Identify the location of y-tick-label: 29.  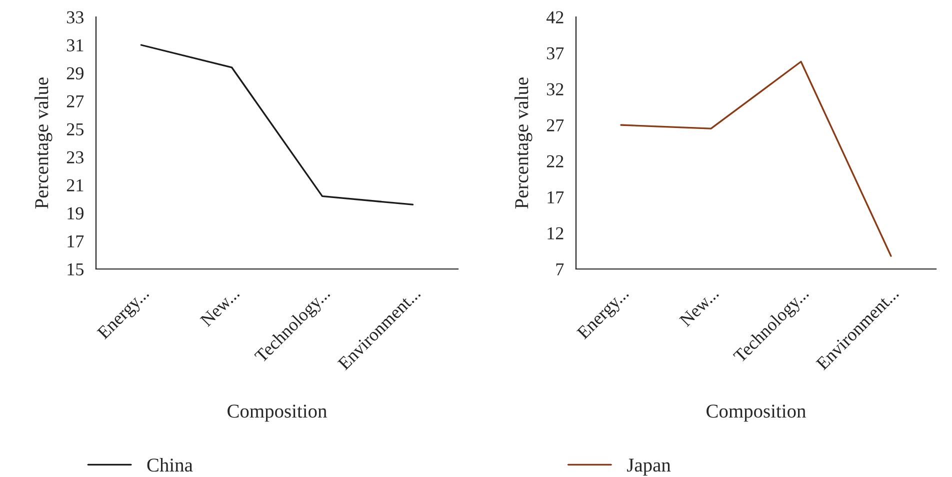
(75, 73).